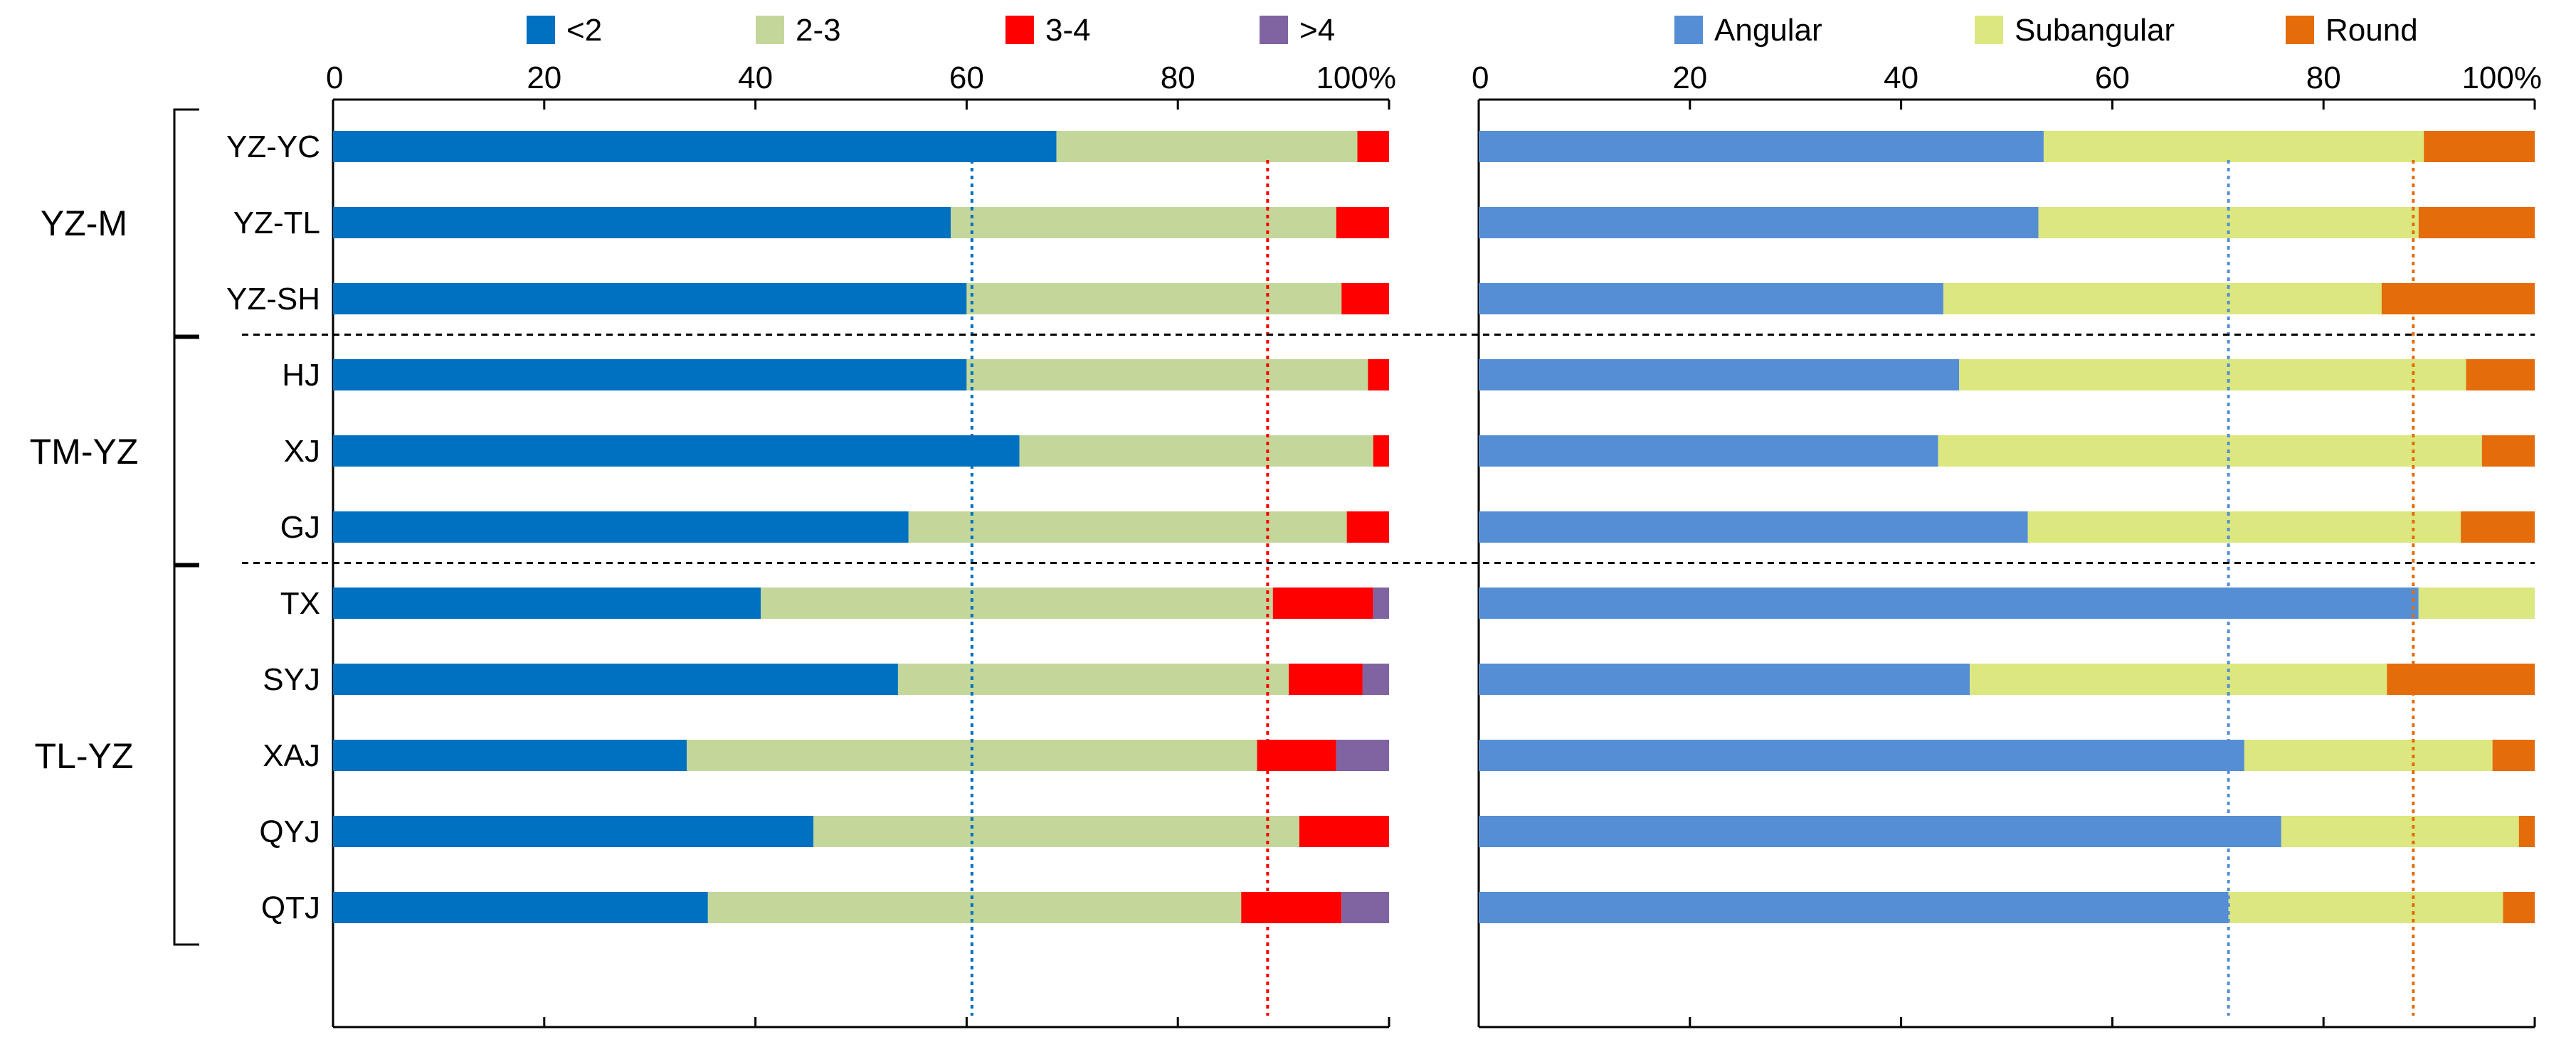  Describe the element at coordinates (2458, 298) in the screenshot. I see `bar-yz-sh-round` at that location.